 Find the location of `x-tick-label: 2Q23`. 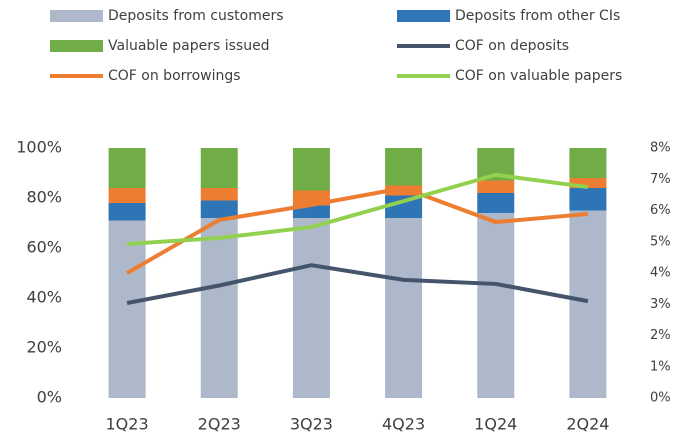

x-tick-label: 2Q23 is located at coordinates (219, 424).